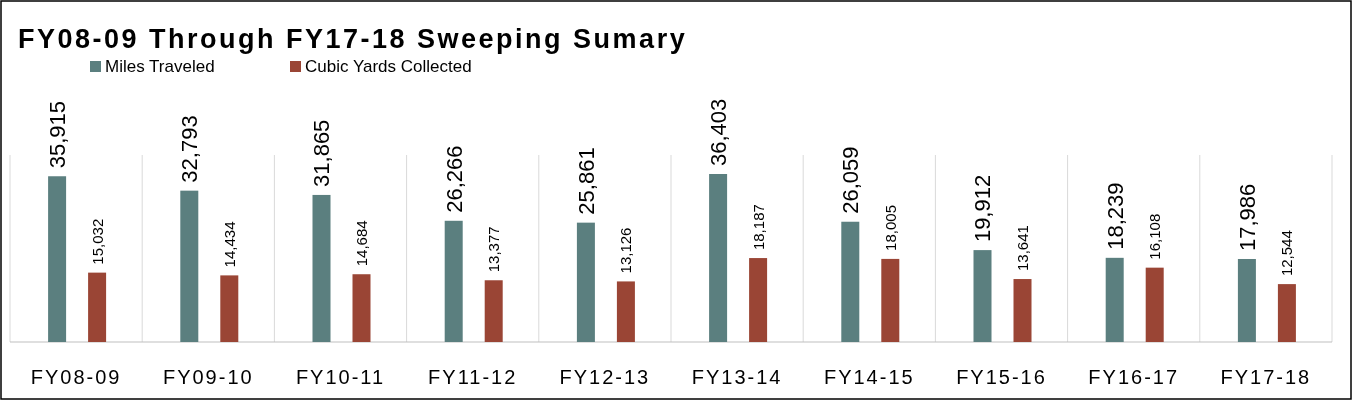  I want to click on data-label: 19,912, so click(983, 208).